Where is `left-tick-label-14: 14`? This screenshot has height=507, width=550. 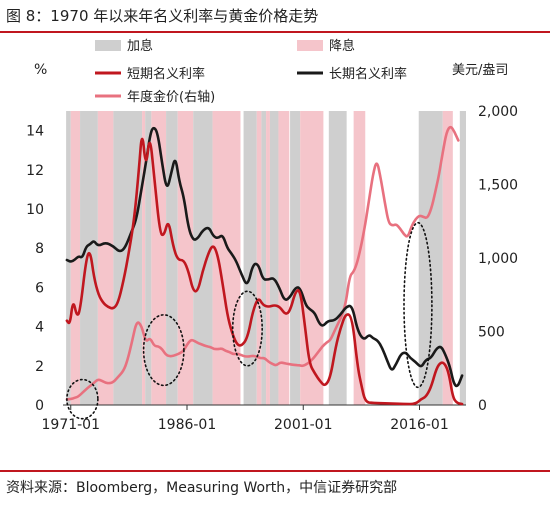
left-tick-label-14: 14 is located at coordinates (35, 132).